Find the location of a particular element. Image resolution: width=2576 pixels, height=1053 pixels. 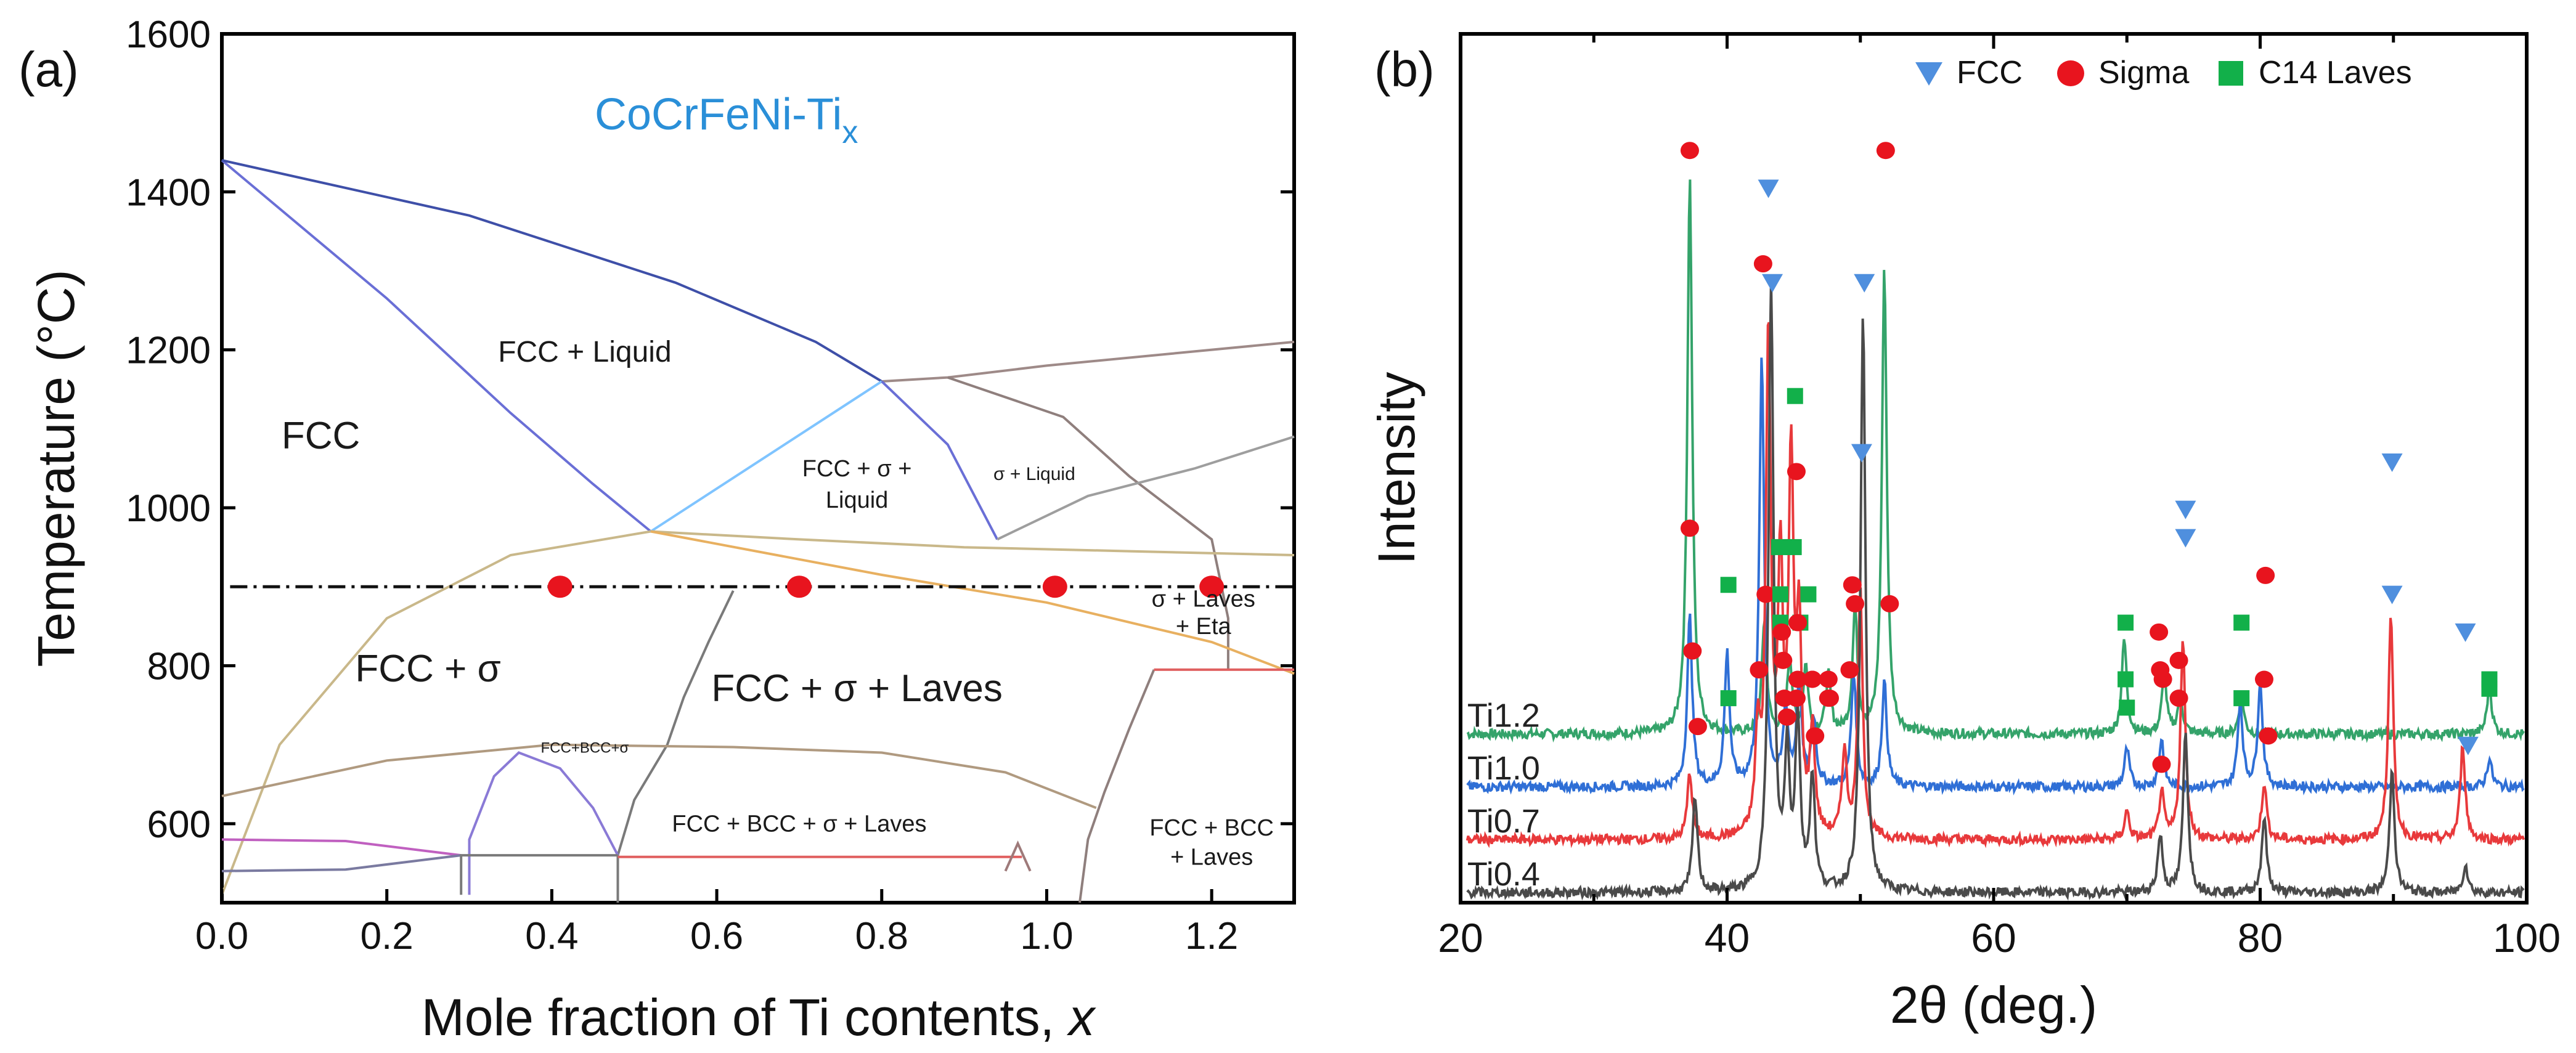

x-tick-label-b: 60 is located at coordinates (1993, 938).